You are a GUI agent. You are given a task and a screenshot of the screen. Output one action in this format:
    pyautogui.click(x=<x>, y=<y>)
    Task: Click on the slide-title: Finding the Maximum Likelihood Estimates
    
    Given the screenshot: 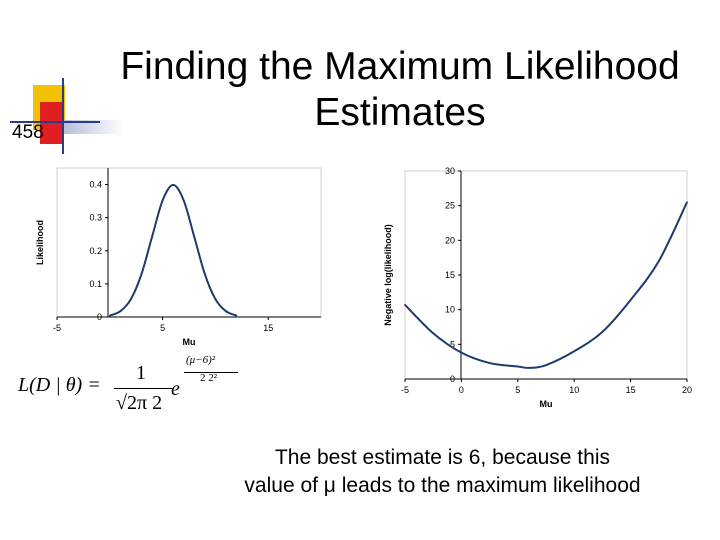 What is the action you would take?
    pyautogui.click(x=400, y=90)
    